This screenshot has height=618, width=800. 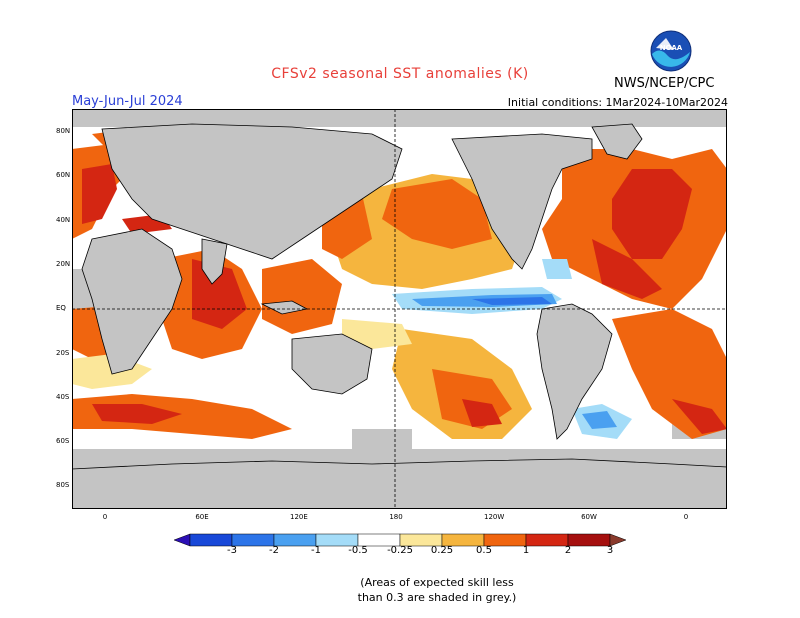 I want to click on lat-label: EQ, so click(x=61, y=308).